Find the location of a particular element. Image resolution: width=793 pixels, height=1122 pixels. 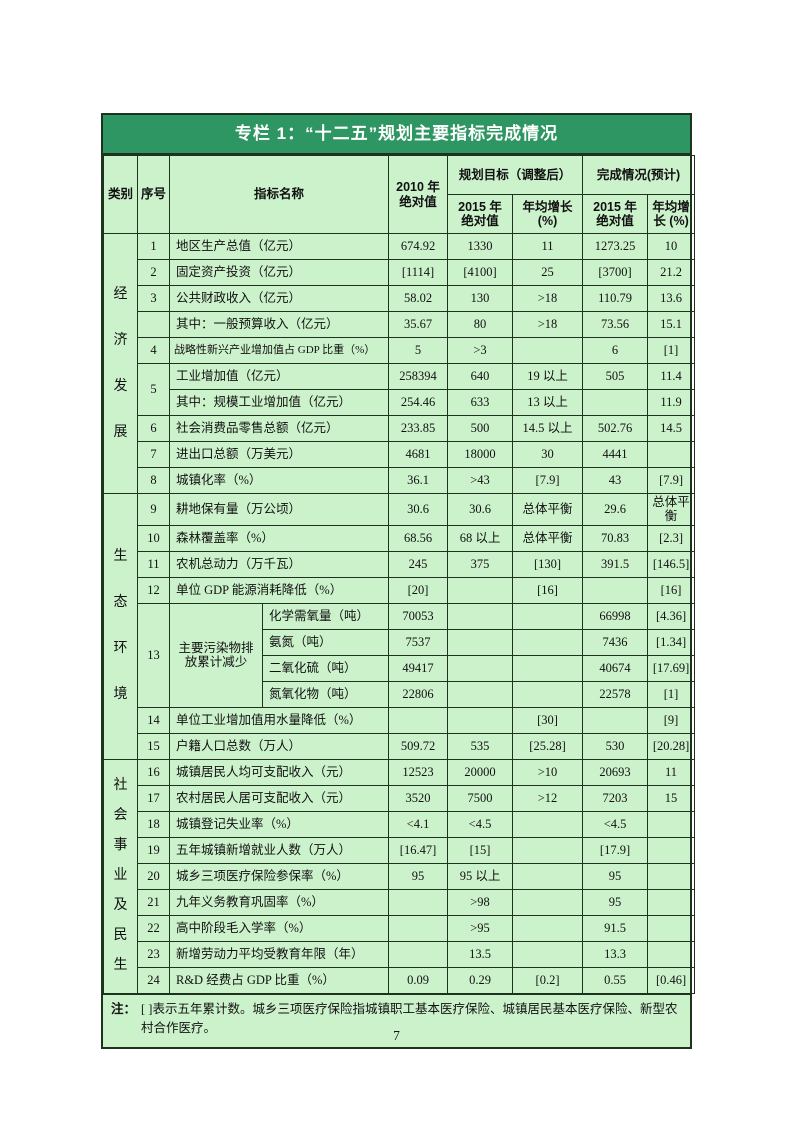

value-cell: 13.6 is located at coordinates (671, 298).